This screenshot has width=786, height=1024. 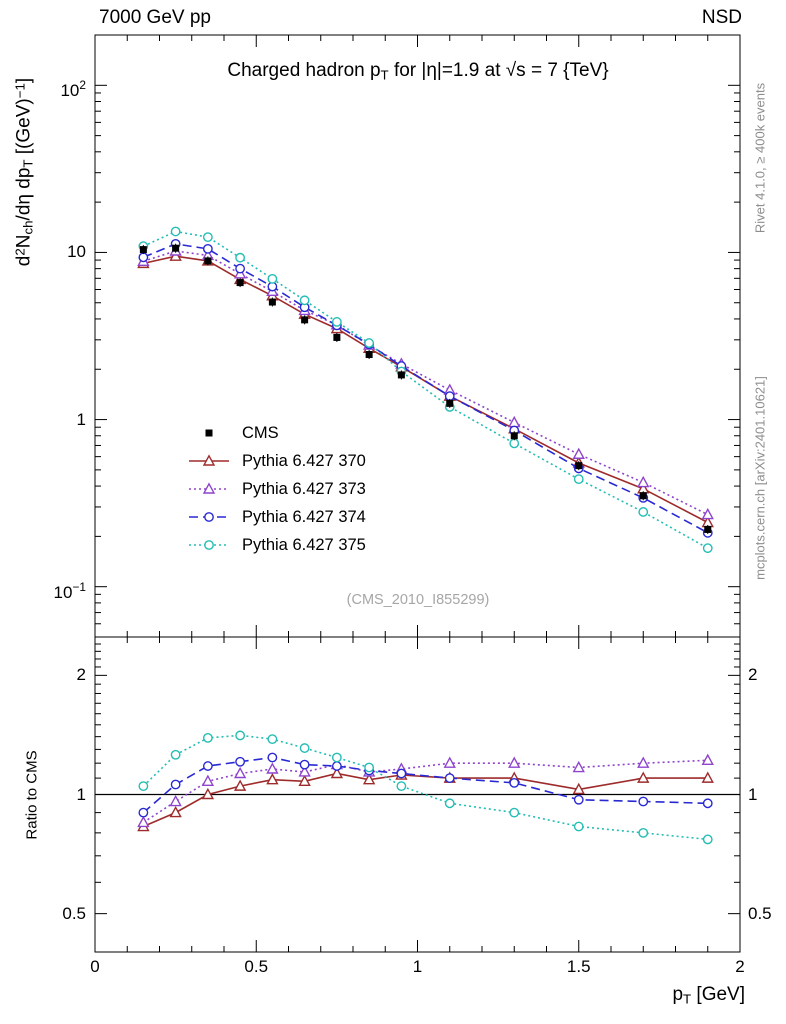 What do you see at coordinates (304, 516) in the screenshot?
I see `legend-label-pythia-374: Pythia 6.427 374` at bounding box center [304, 516].